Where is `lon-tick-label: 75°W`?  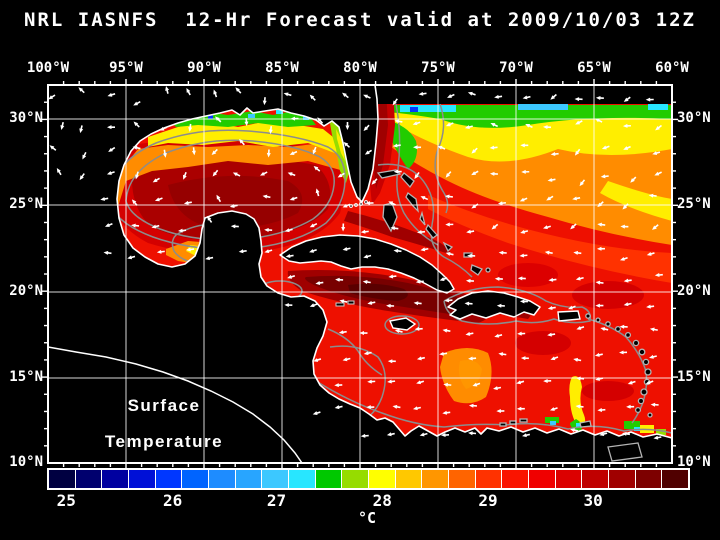 lon-tick-label: 75°W is located at coordinates (438, 68).